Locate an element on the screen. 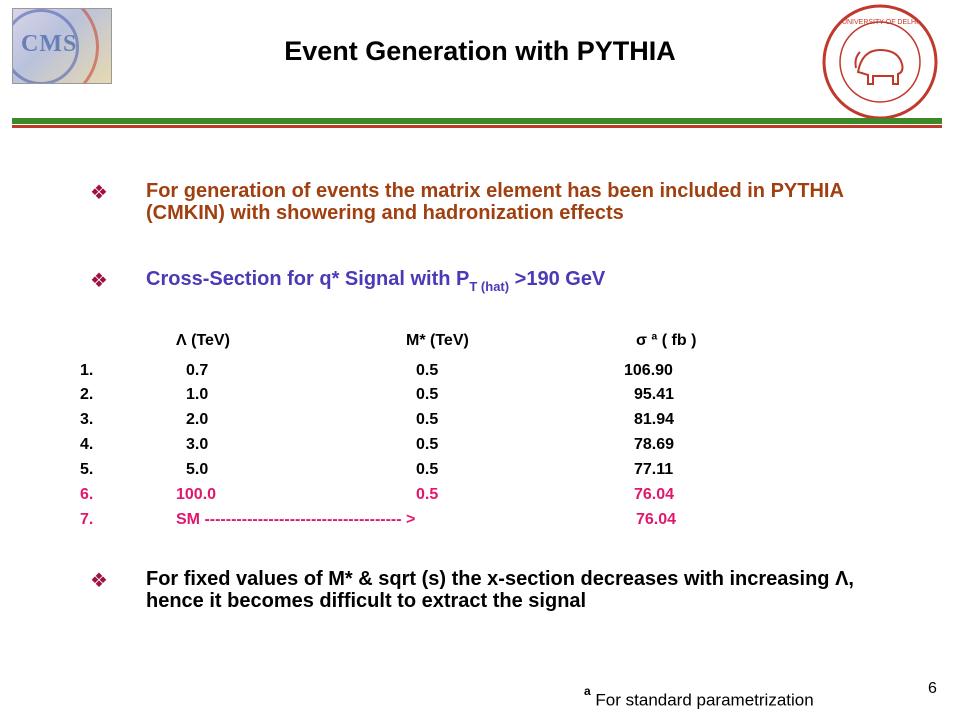 Image resolution: width=960 pixels, height=720 pixels. row-index: 5. is located at coordinates (87, 469).